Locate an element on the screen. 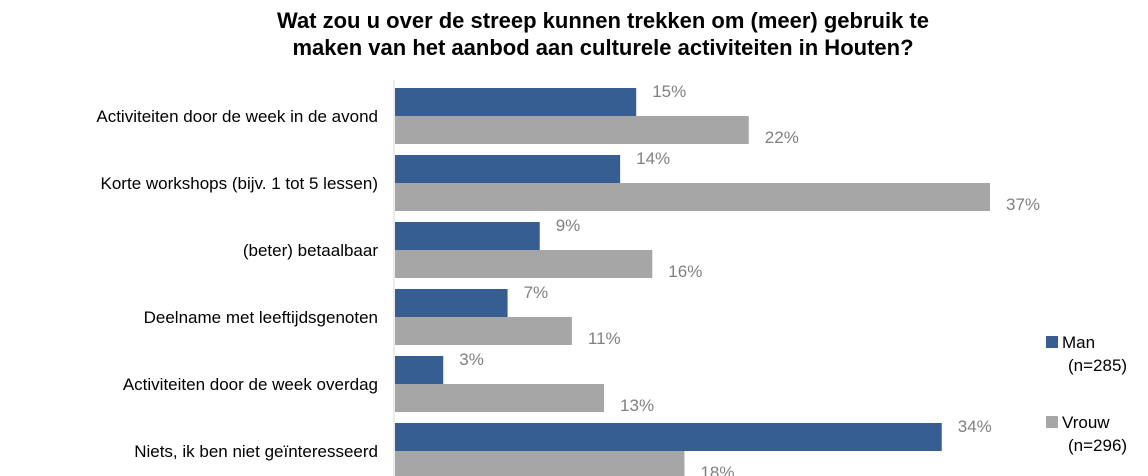  data-label: 37% is located at coordinates (1023, 204).